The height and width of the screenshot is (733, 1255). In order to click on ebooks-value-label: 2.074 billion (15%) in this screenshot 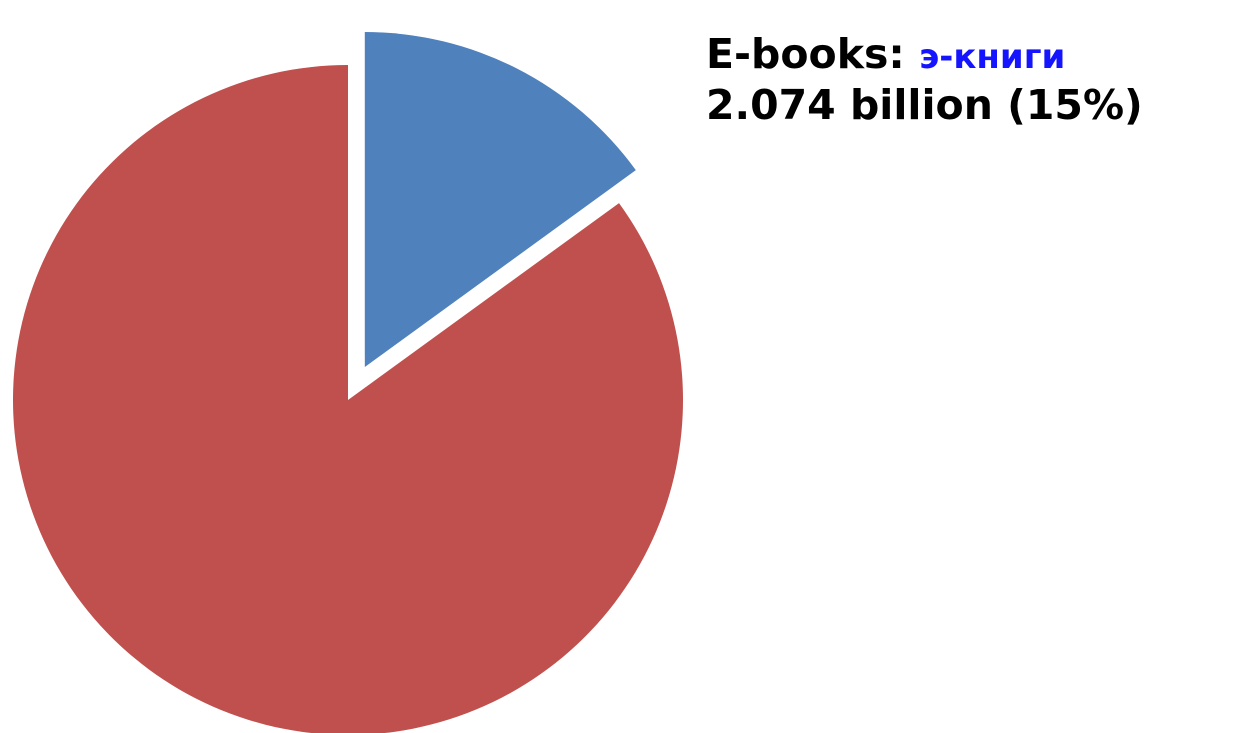, I will do `click(924, 105)`.